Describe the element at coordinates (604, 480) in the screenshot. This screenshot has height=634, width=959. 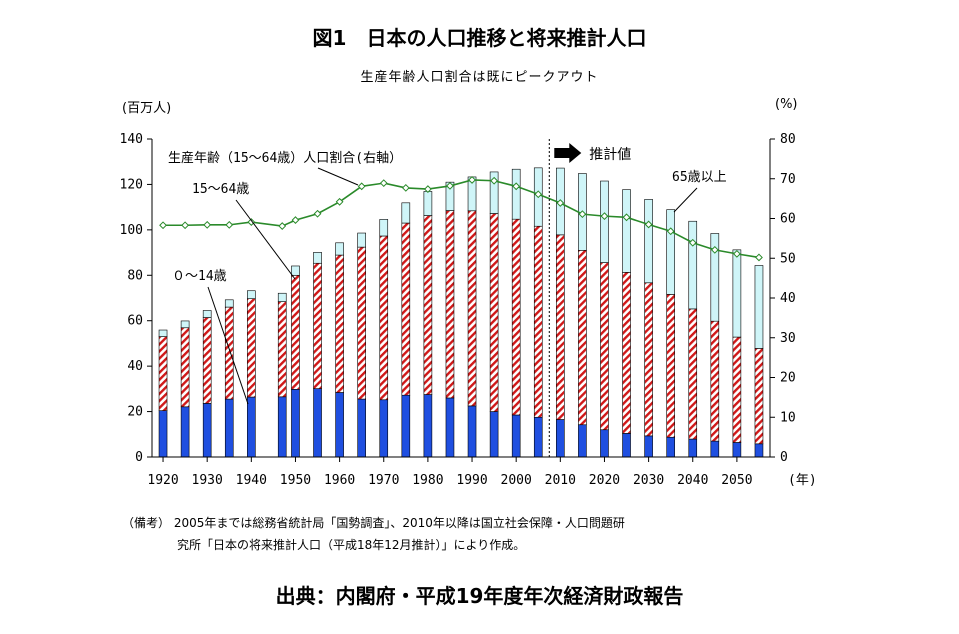
I see `x-tick-label: 2020` at that location.